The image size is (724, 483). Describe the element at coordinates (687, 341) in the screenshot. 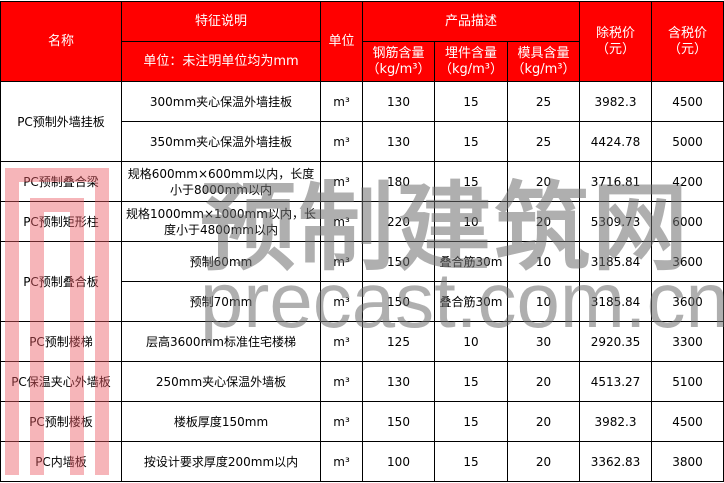

I see `price-inc-cell: 3300` at that location.